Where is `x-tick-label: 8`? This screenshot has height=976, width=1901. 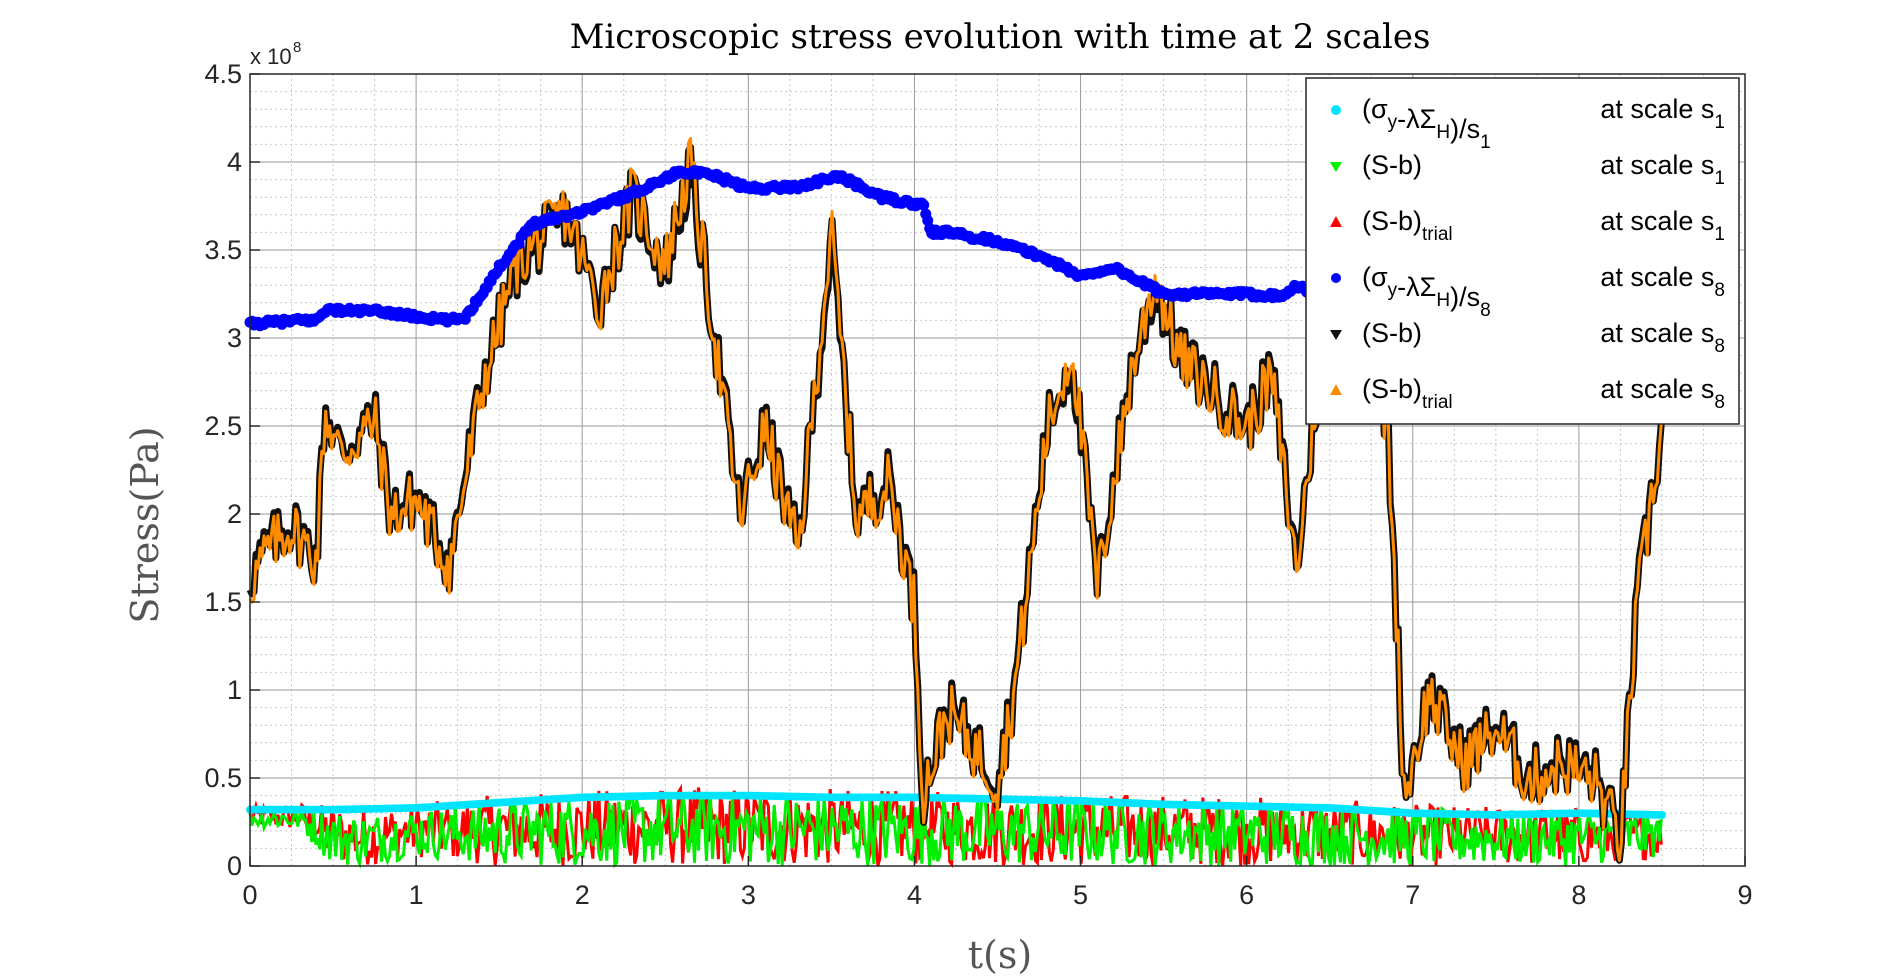 x-tick-label: 8 is located at coordinates (1578, 895).